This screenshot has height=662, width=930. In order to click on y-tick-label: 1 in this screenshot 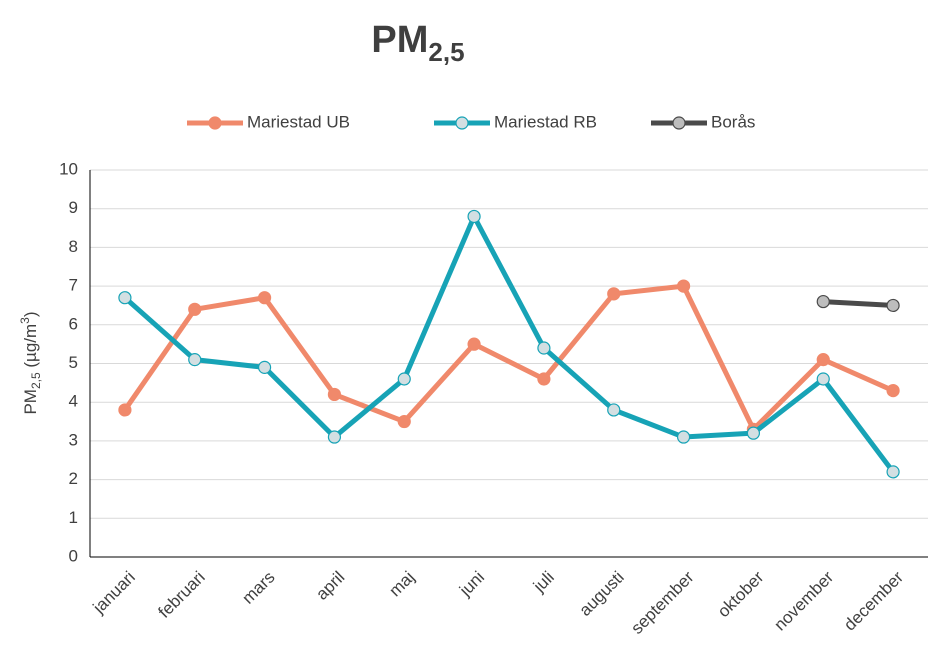, I will do `click(73, 517)`.